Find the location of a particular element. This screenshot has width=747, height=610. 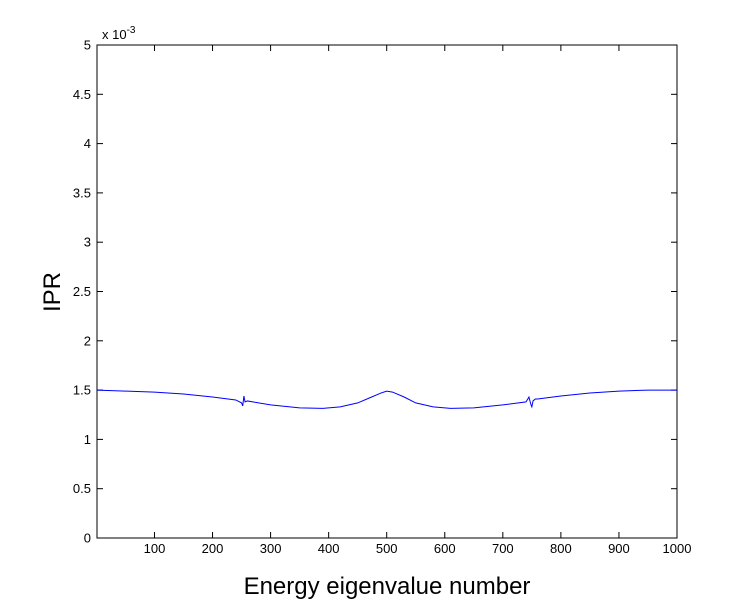

y-tick-label: 4 is located at coordinates (87, 143).